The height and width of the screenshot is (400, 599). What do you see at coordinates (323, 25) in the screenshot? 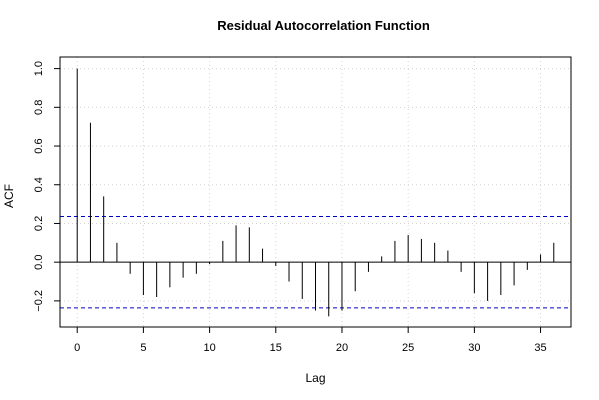
I see `chart-title: Residual Autocorrelation Function` at bounding box center [323, 25].